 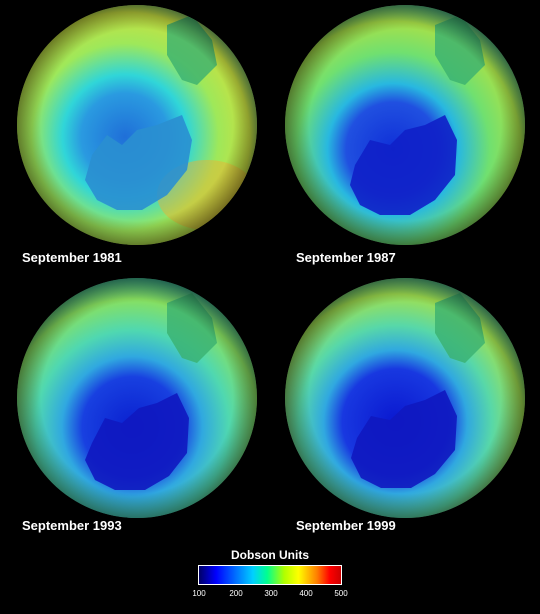 What do you see at coordinates (270, 555) in the screenshot?
I see `legend-title: Dobson Units` at bounding box center [270, 555].